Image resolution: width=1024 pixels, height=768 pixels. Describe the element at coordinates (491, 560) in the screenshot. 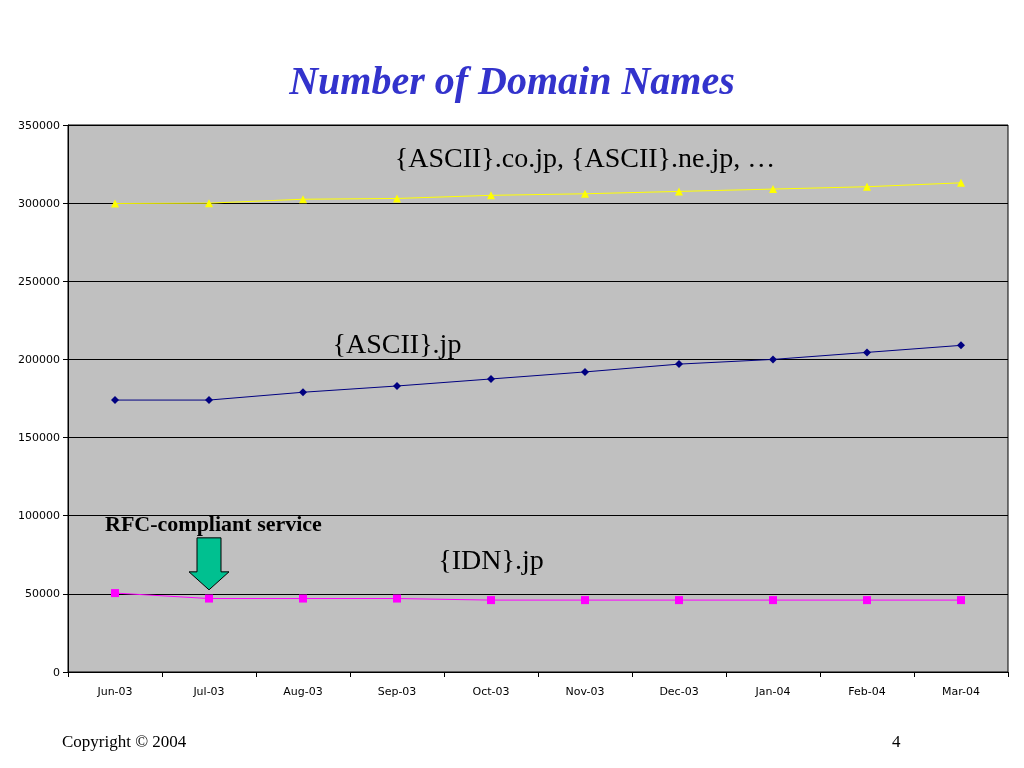

I see `series-label: {IDN}.jp` at that location.